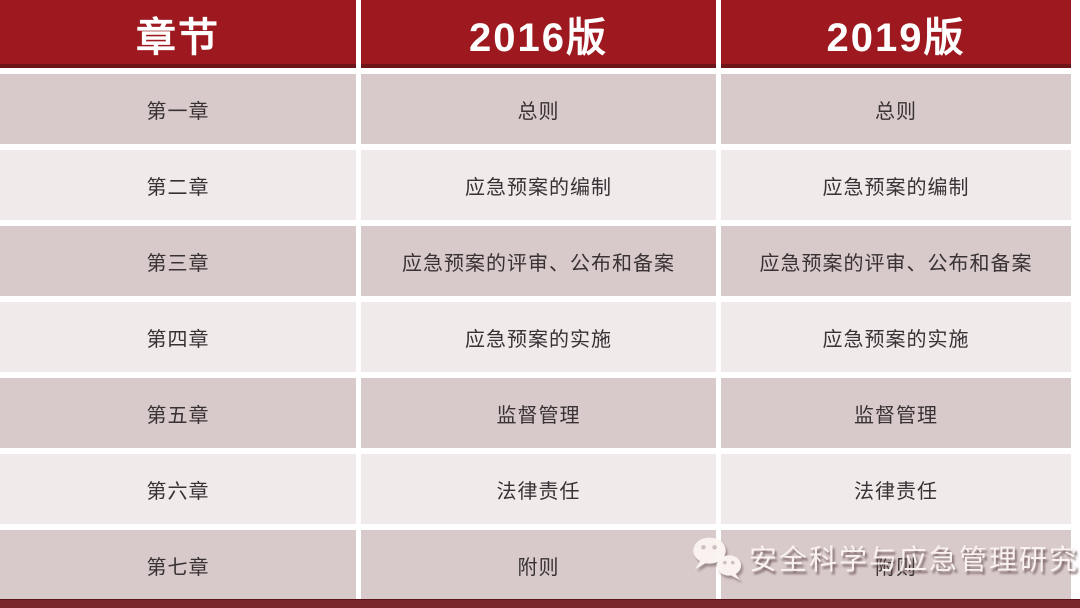  Describe the element at coordinates (896, 109) in the screenshot. I see `v2019-cell: 总则` at that location.